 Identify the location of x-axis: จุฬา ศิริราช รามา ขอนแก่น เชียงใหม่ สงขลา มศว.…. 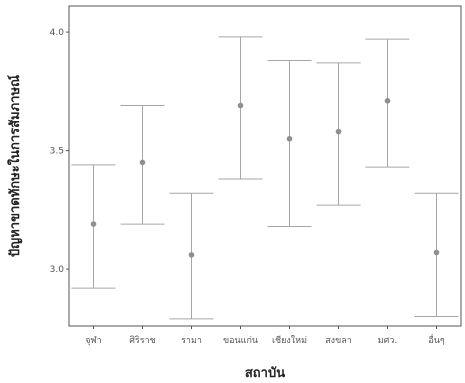
(265, 336).